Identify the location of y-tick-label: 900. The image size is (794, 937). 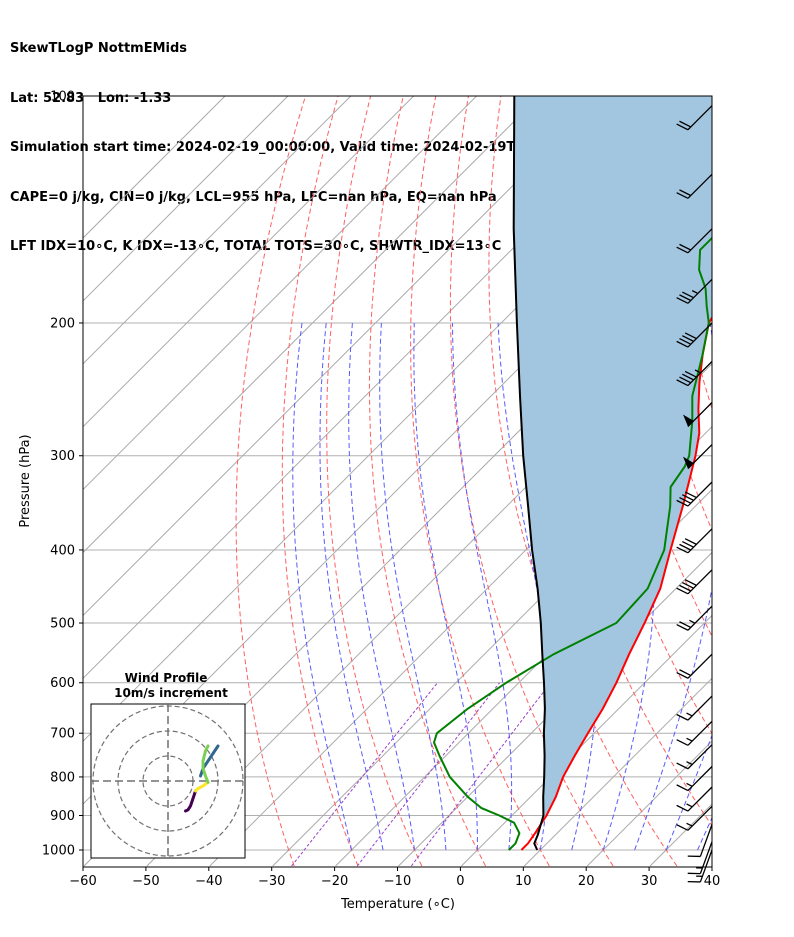
(62, 816).